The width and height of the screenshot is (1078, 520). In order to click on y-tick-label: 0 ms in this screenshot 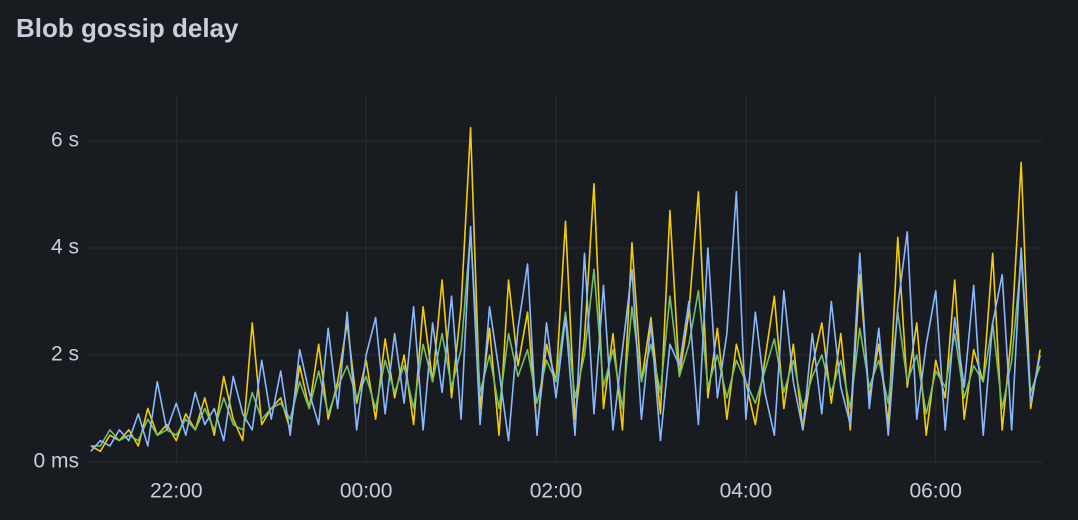, I will do `click(56, 461)`.